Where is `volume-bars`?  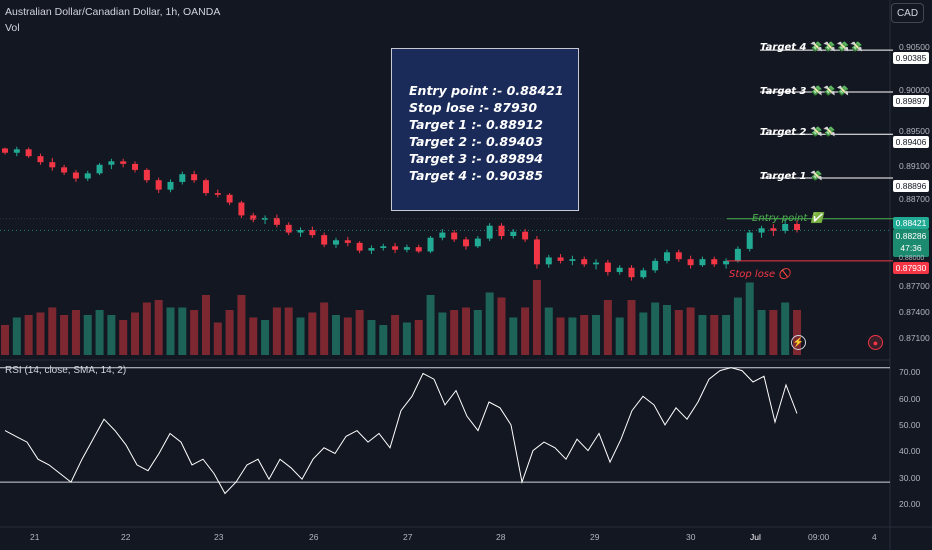 volume-bars is located at coordinates (401, 317).